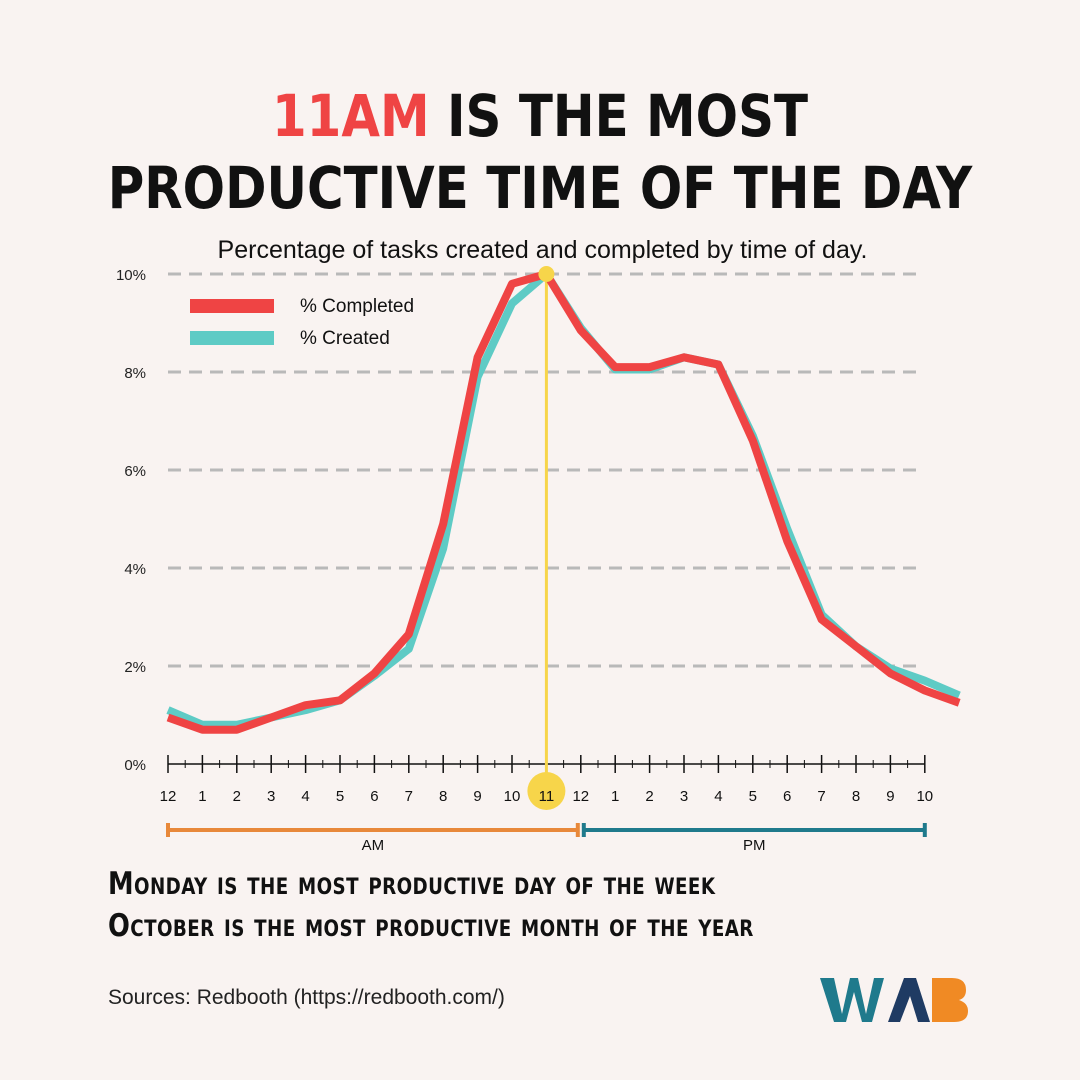  I want to click on y-tick-label: 6%, so click(135, 471).